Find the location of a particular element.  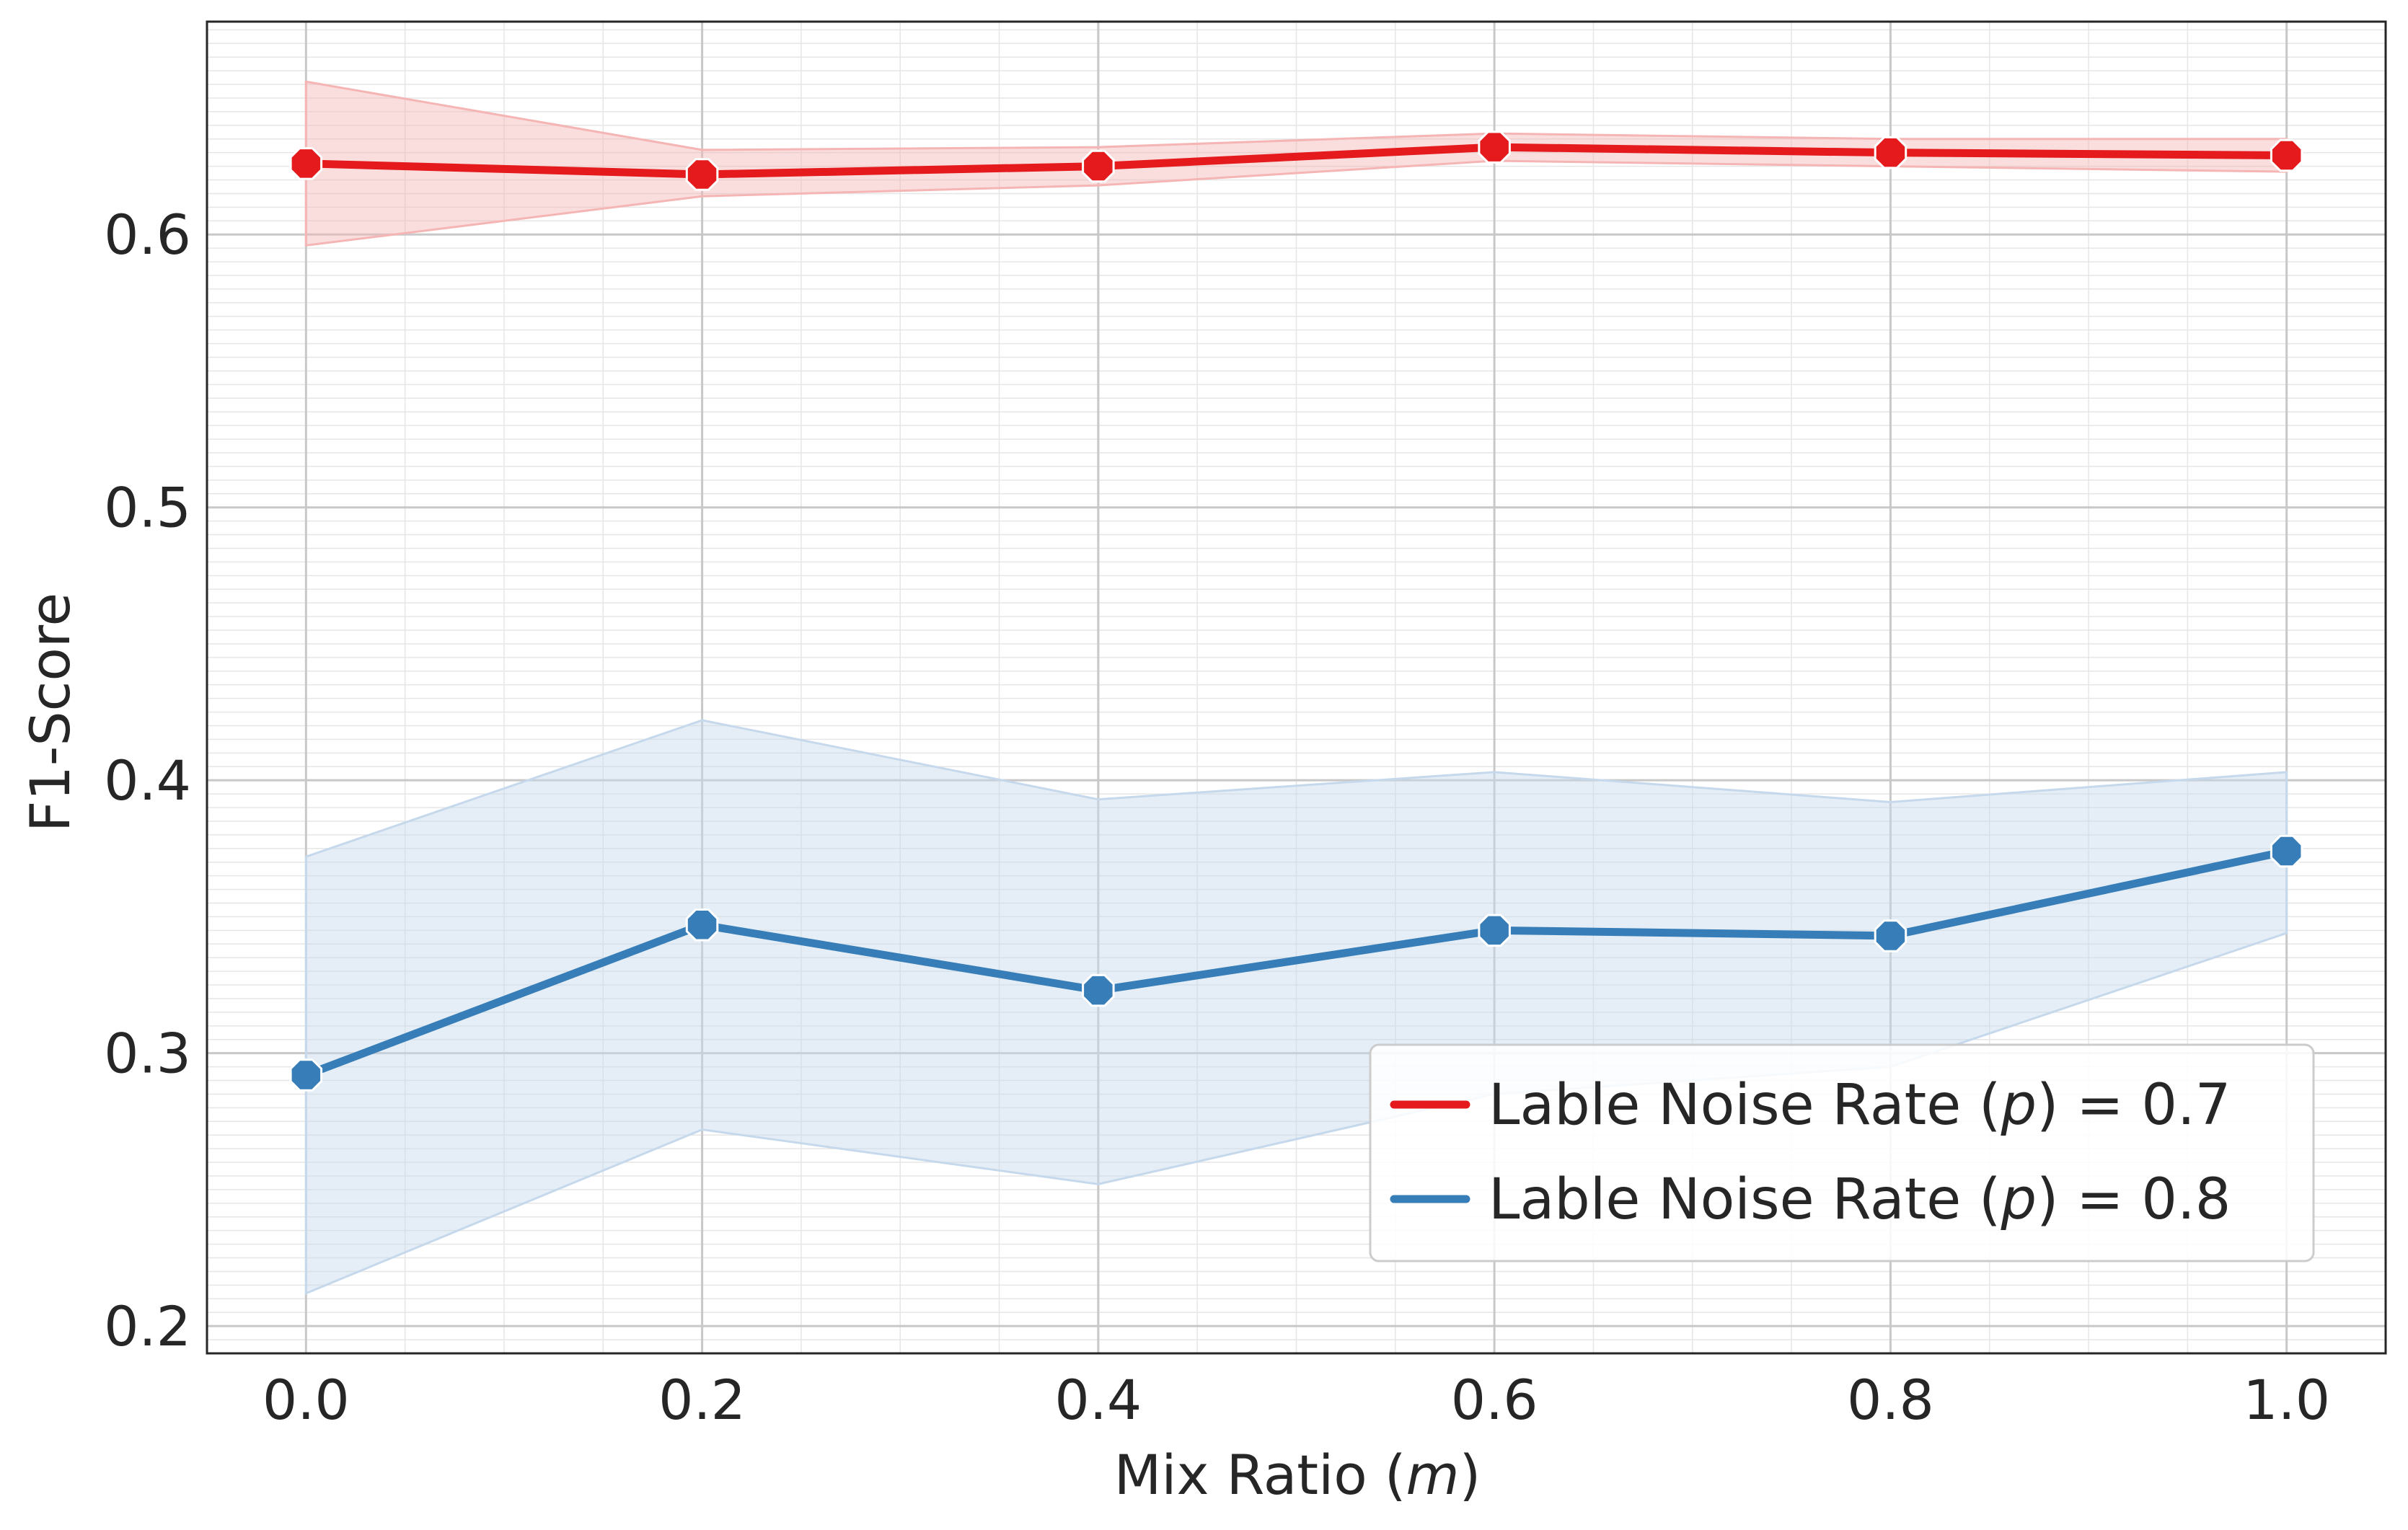

legend-label-series-1-suffix: ) = 0.7 is located at coordinates (2134, 1105).